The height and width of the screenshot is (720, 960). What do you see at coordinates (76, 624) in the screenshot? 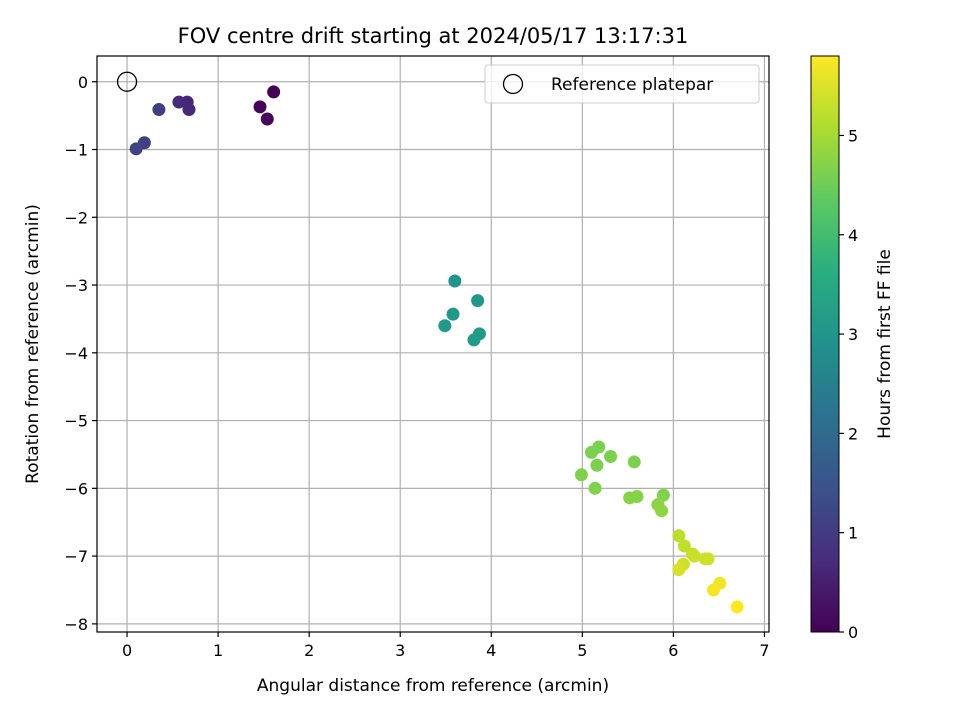
I see `y-tick-label: −8` at bounding box center [76, 624].